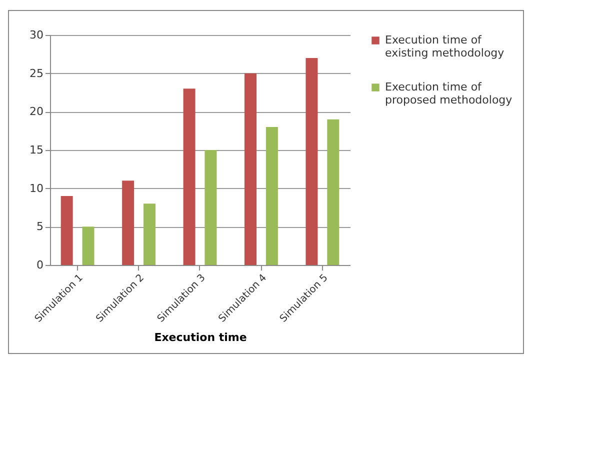  Describe the element at coordinates (37, 111) in the screenshot. I see `y-tick-label: 20` at that location.